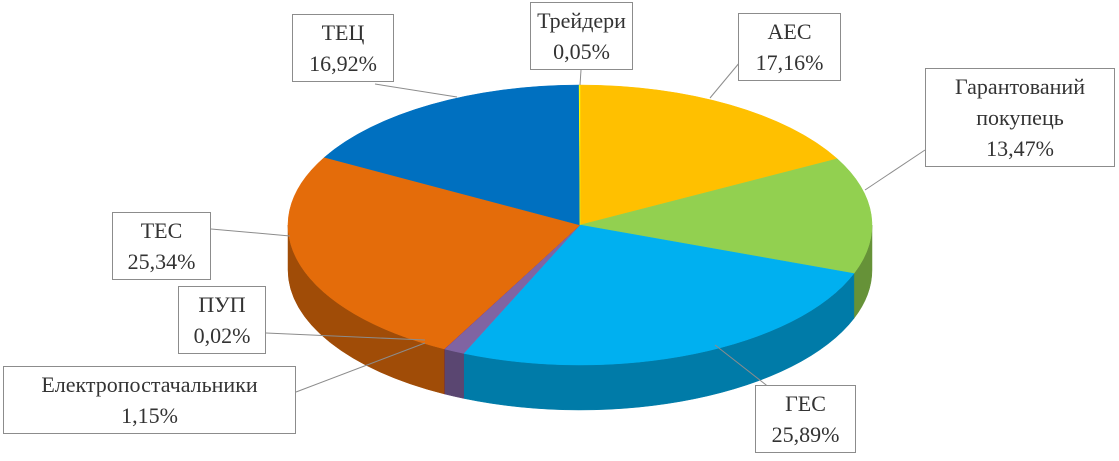 The image size is (1119, 461). What do you see at coordinates (789, 62) in the screenshot?
I see `label-value: 17,16%` at bounding box center [789, 62].